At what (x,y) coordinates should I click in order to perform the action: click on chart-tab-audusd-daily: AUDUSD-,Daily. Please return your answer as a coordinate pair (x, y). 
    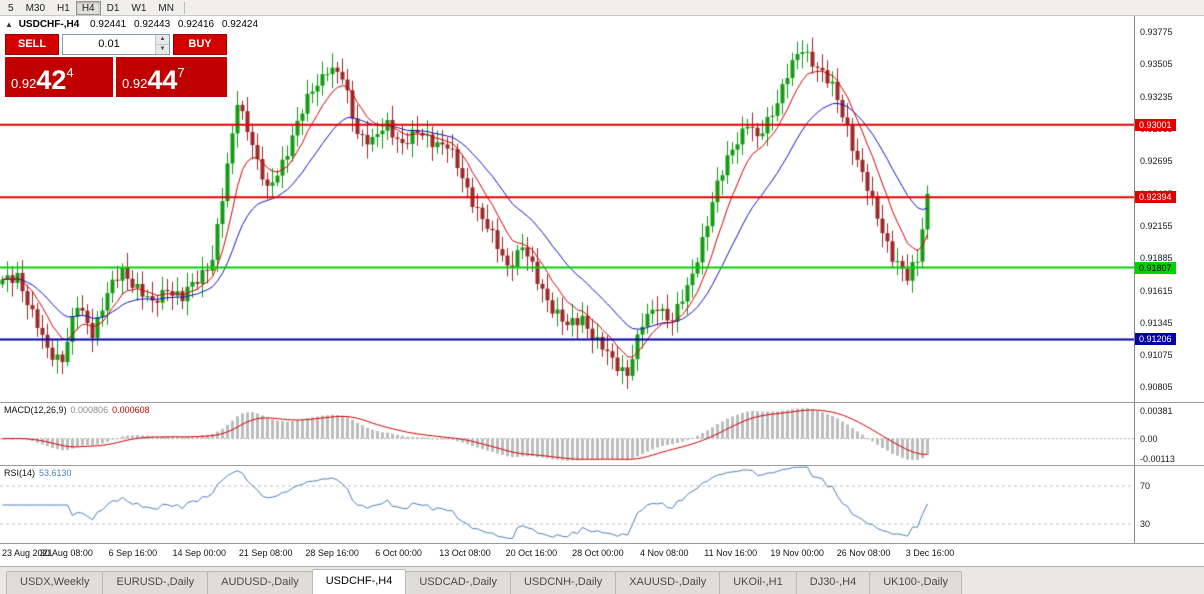
    Looking at the image, I should click on (260, 582).